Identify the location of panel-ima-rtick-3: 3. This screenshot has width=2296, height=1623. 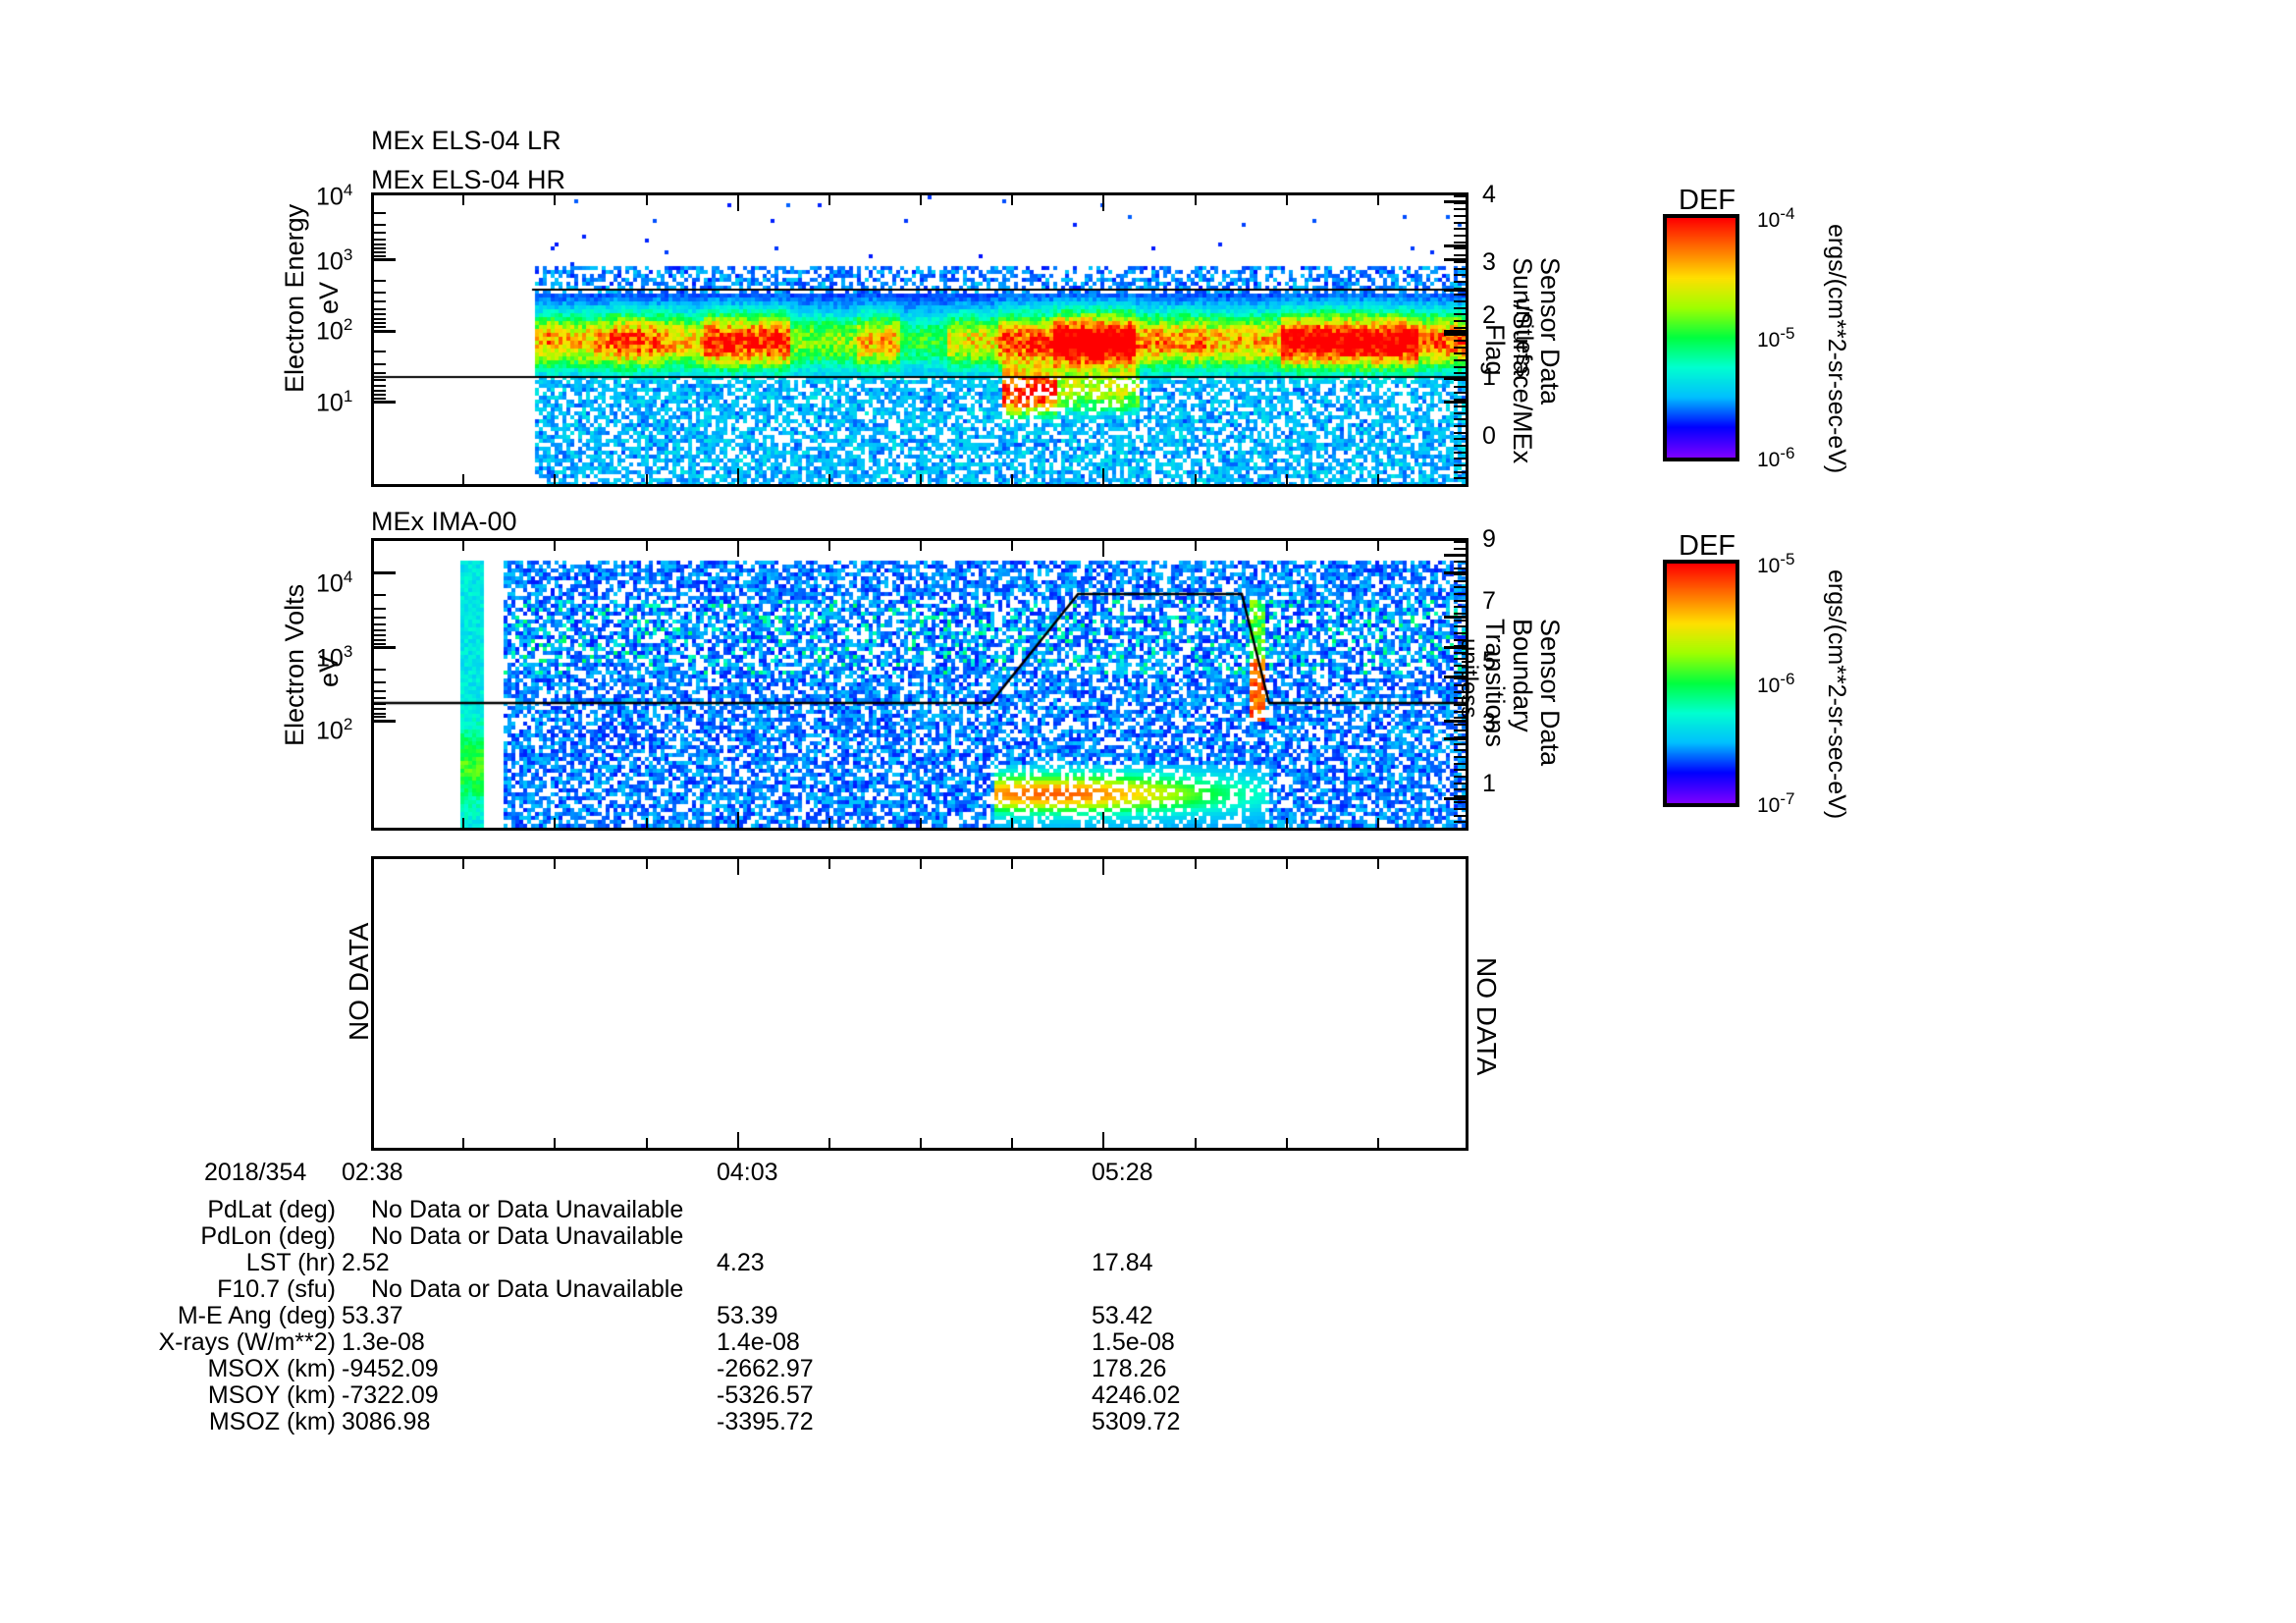
(1489, 722).